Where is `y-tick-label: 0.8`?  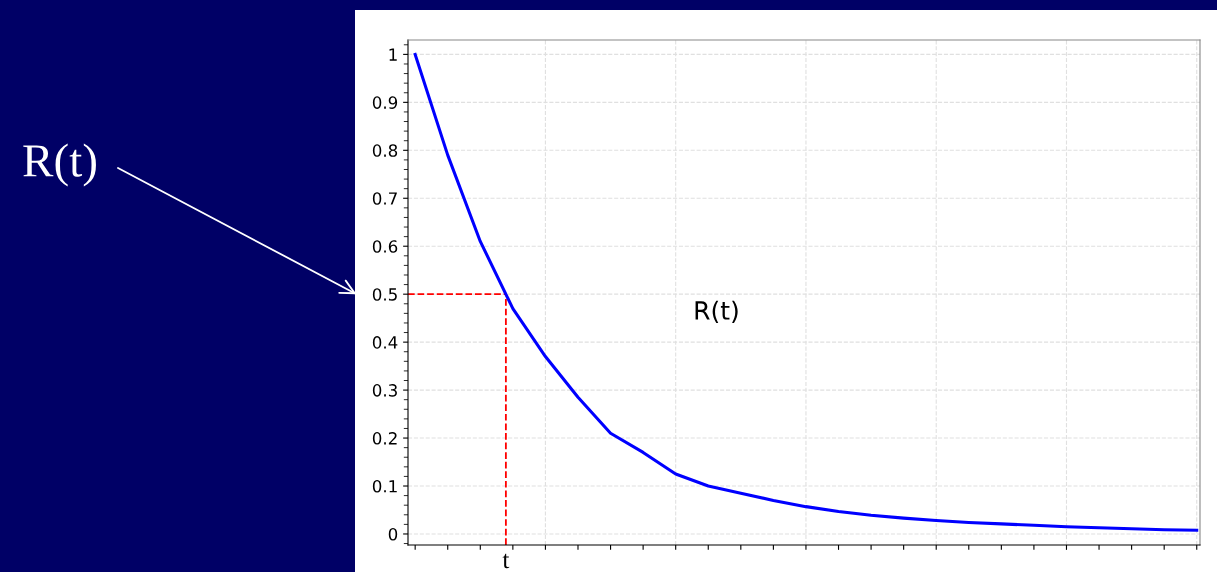 y-tick-label: 0.8 is located at coordinates (385, 150).